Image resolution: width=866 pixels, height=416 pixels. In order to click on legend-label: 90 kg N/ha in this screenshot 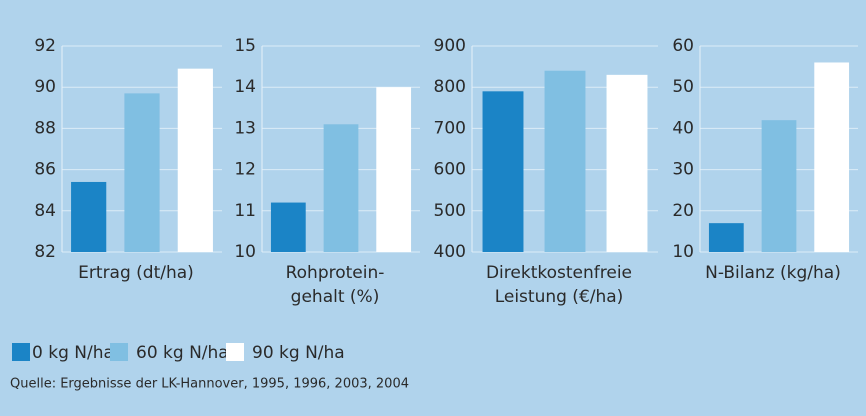, I will do `click(298, 353)`.